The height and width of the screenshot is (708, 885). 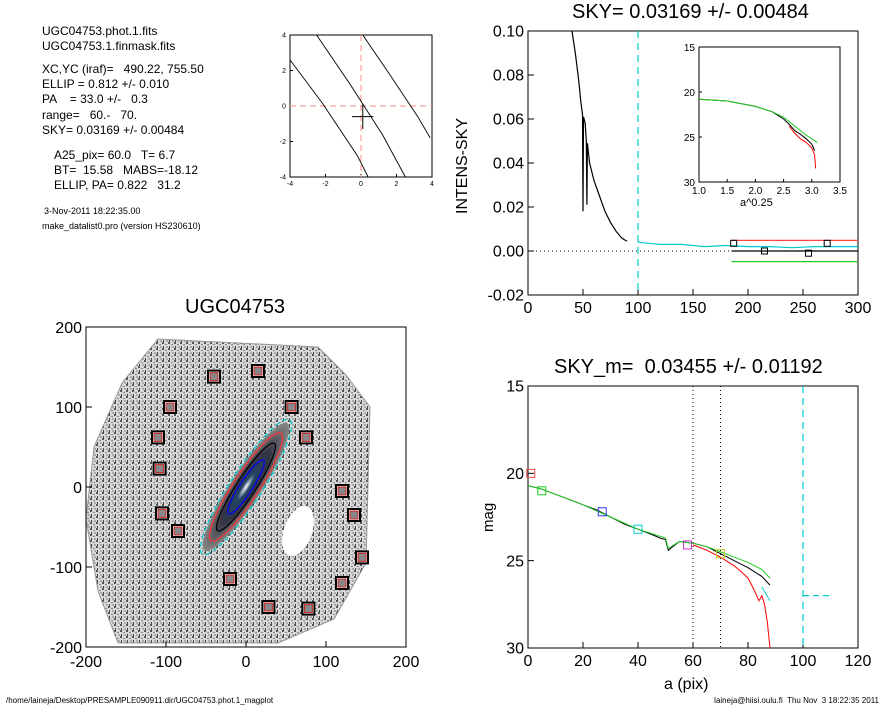 What do you see at coordinates (784, 191) in the screenshot?
I see `inset-x-tick-label: 2.5` at bounding box center [784, 191].